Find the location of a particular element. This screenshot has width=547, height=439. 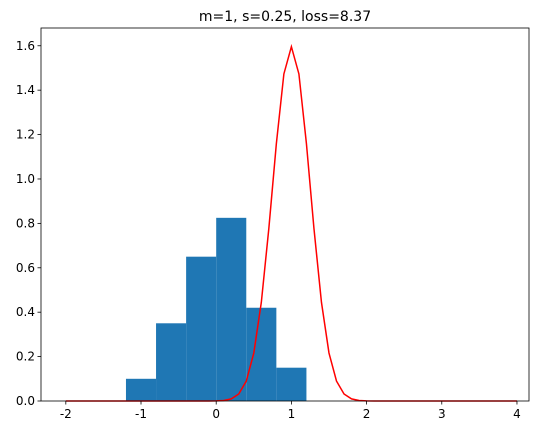

y-tick-label: 0.8 is located at coordinates (25, 223).